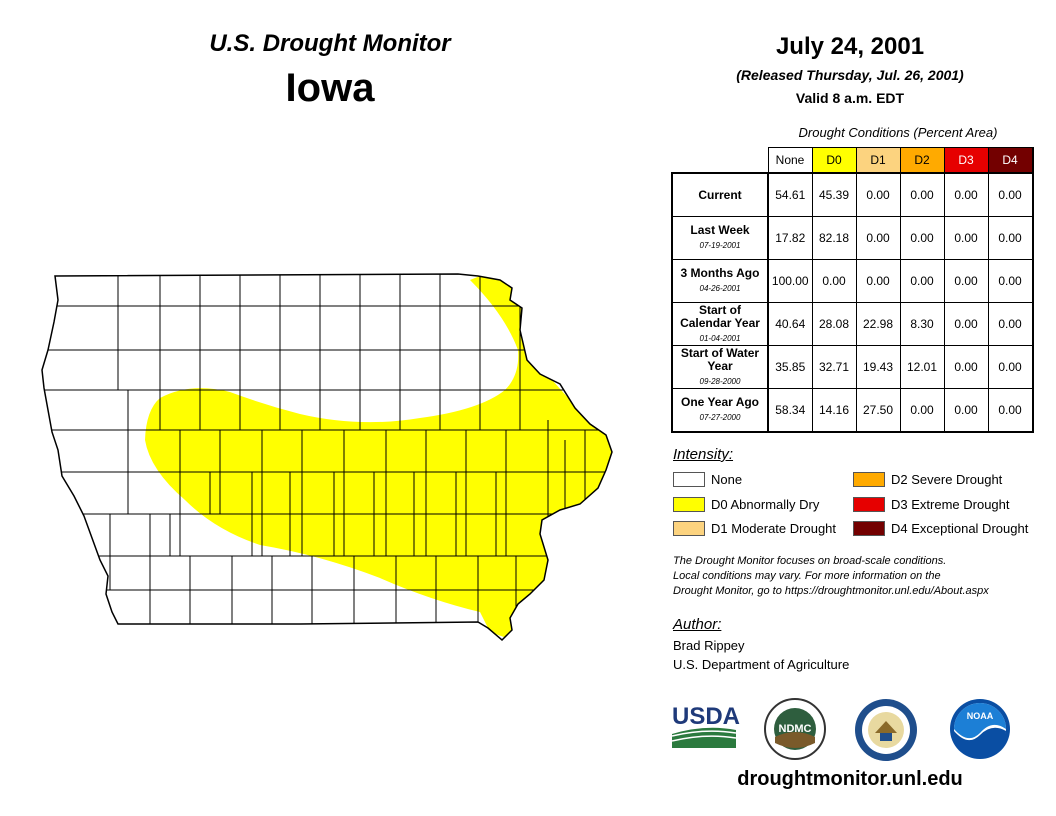 The height and width of the screenshot is (816, 1056). Describe the element at coordinates (922, 160) in the screenshot. I see `column-header-d2: D2` at that location.